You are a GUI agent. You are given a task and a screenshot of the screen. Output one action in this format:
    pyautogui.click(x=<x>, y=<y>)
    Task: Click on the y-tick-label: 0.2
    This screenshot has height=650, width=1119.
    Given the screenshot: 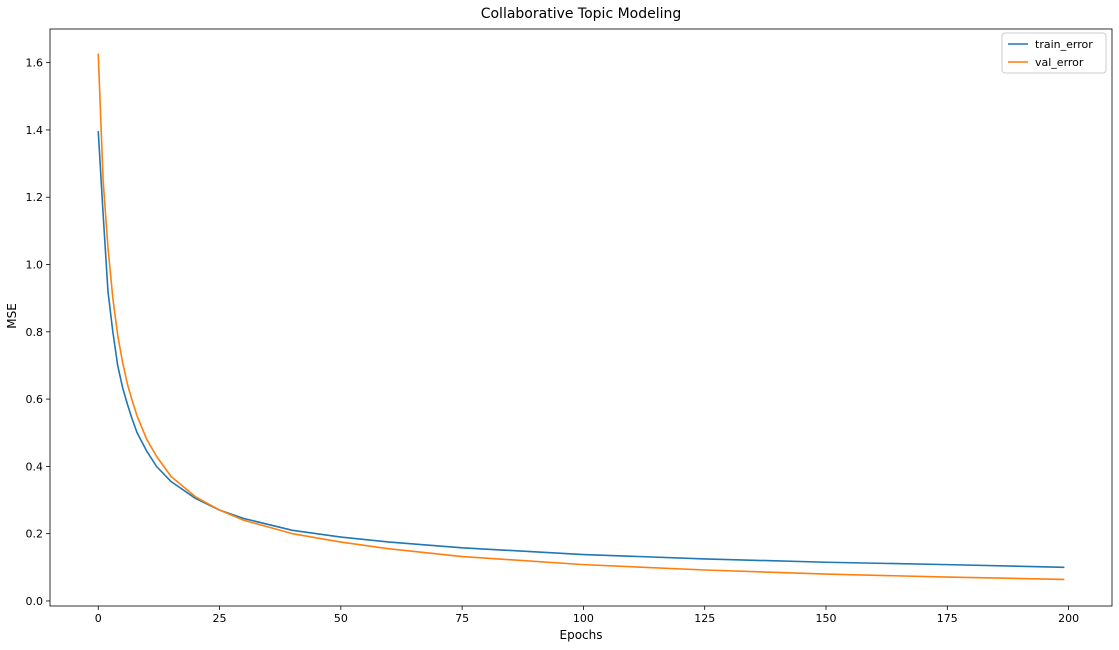 What is the action you would take?
    pyautogui.click(x=35, y=534)
    